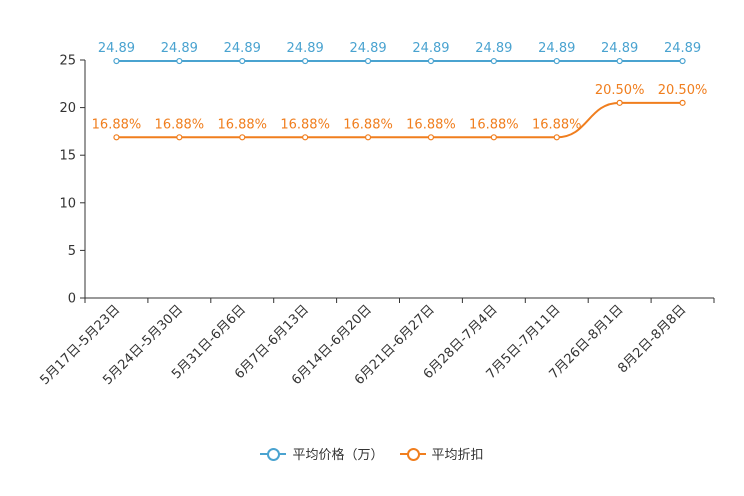 The image size is (744, 496). Describe the element at coordinates (652, 339) in the screenshot. I see `x-tick-label: 8月2日-8月8日` at that location.